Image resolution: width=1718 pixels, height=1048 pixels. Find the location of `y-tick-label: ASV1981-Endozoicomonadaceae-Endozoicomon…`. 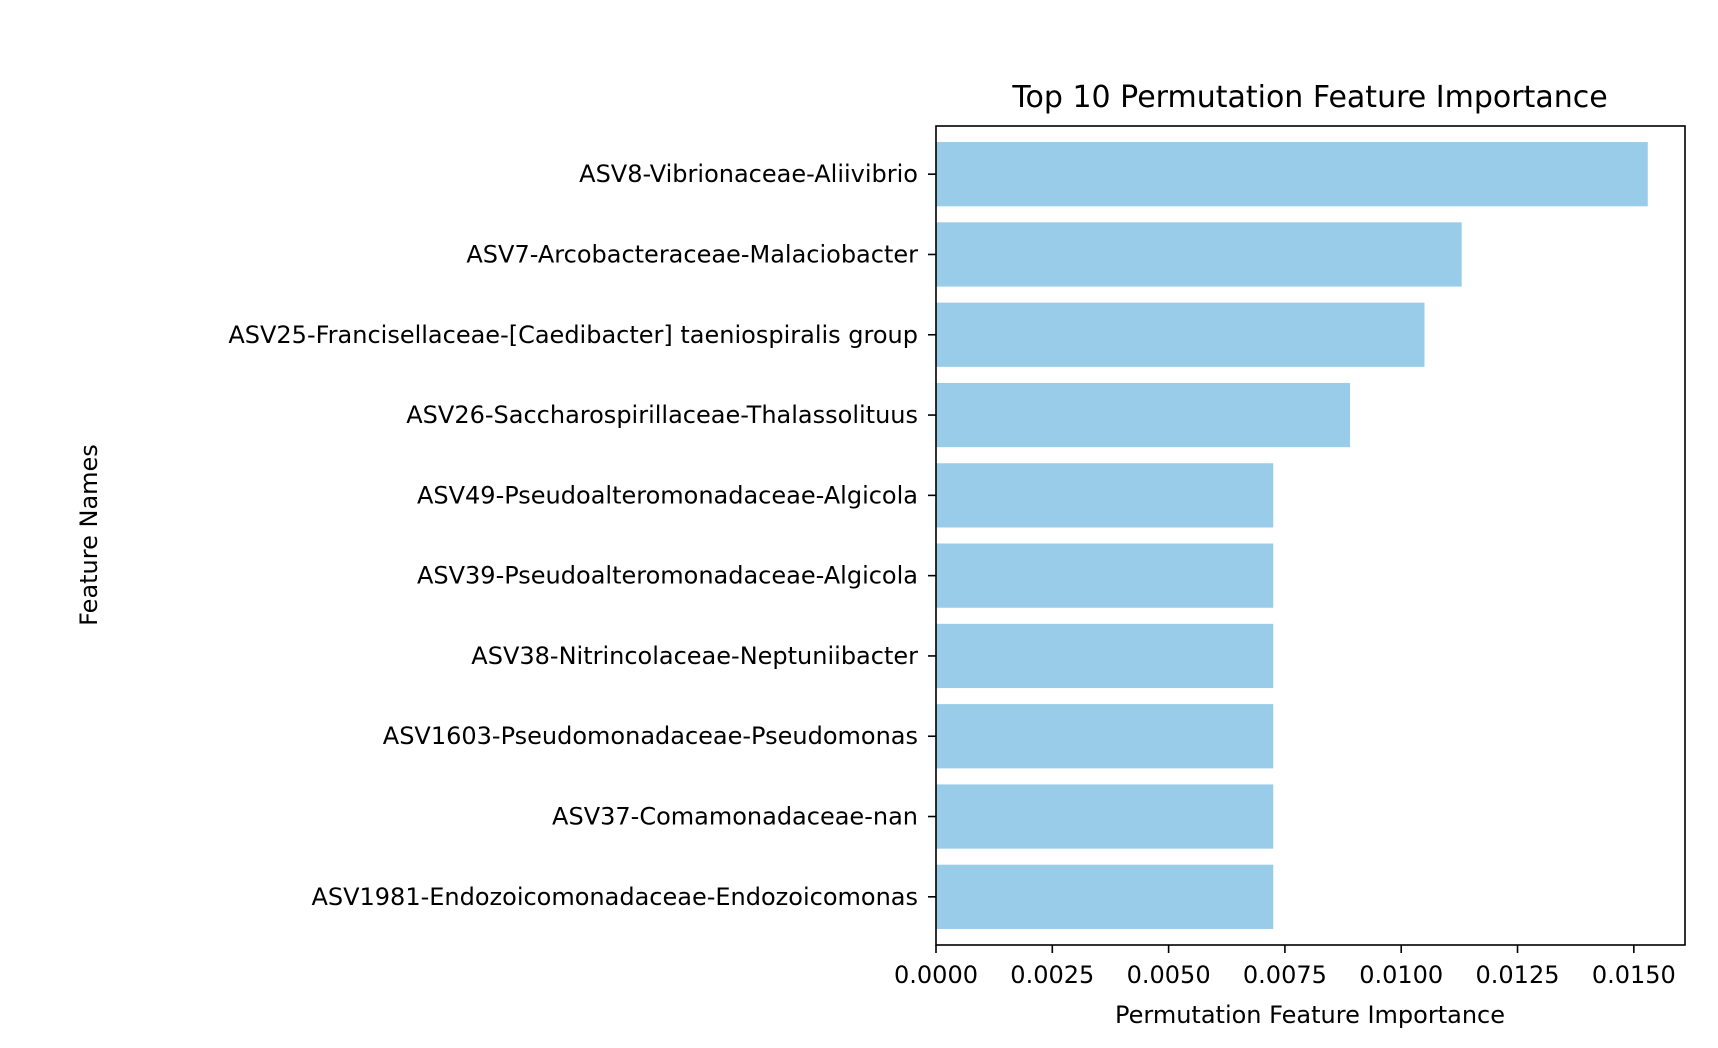

y-tick-label: ASV1981-Endozoicomonadaceae-Endozoicomon… is located at coordinates (614, 897).